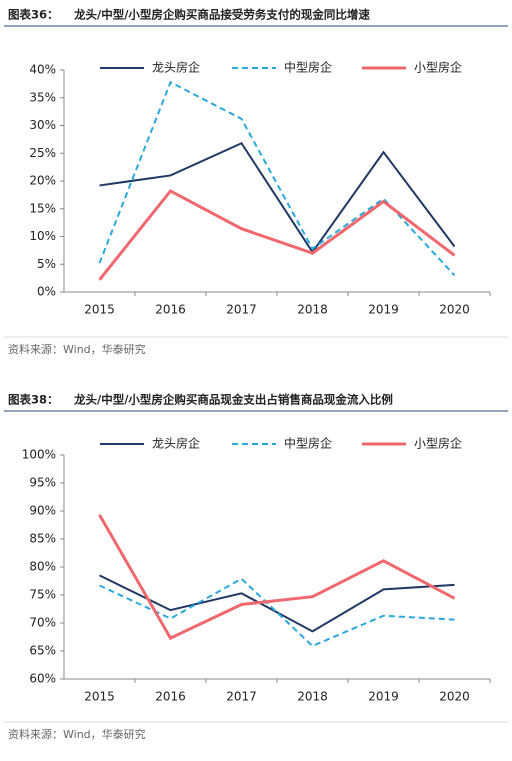  I want to click on y-tick-label: 95%, so click(42, 483).